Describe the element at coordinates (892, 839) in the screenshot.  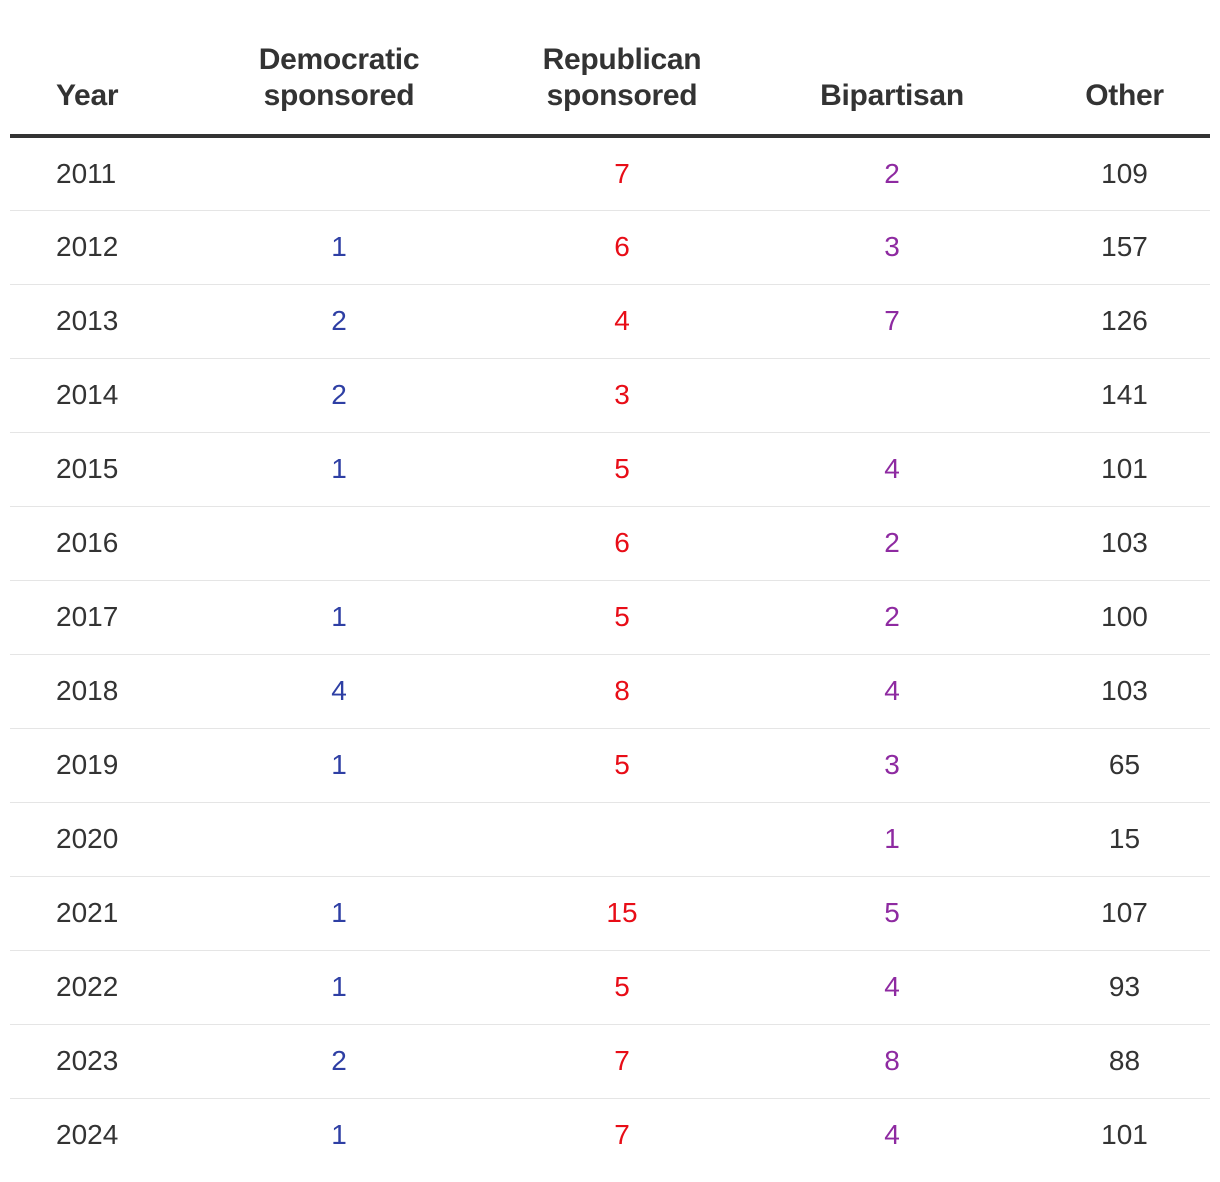
I see `cell-bipartisan: 1` at that location.